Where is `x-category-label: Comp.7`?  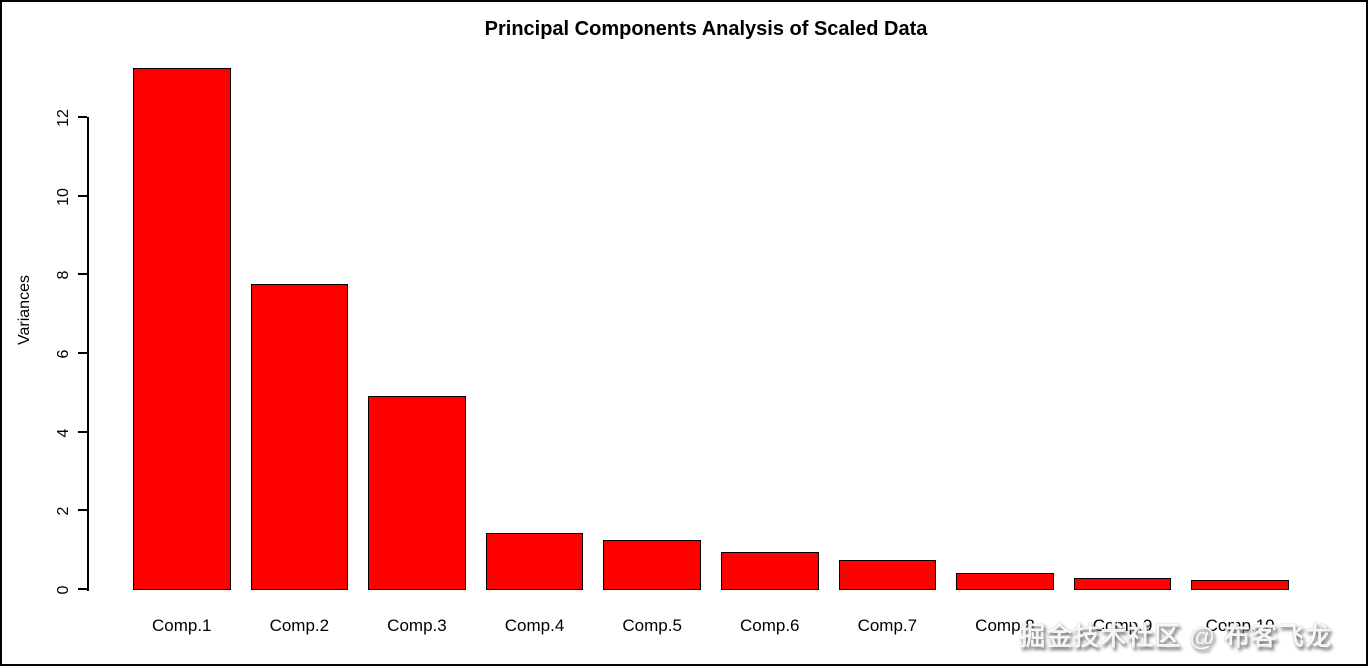 x-category-label: Comp.7 is located at coordinates (887, 625).